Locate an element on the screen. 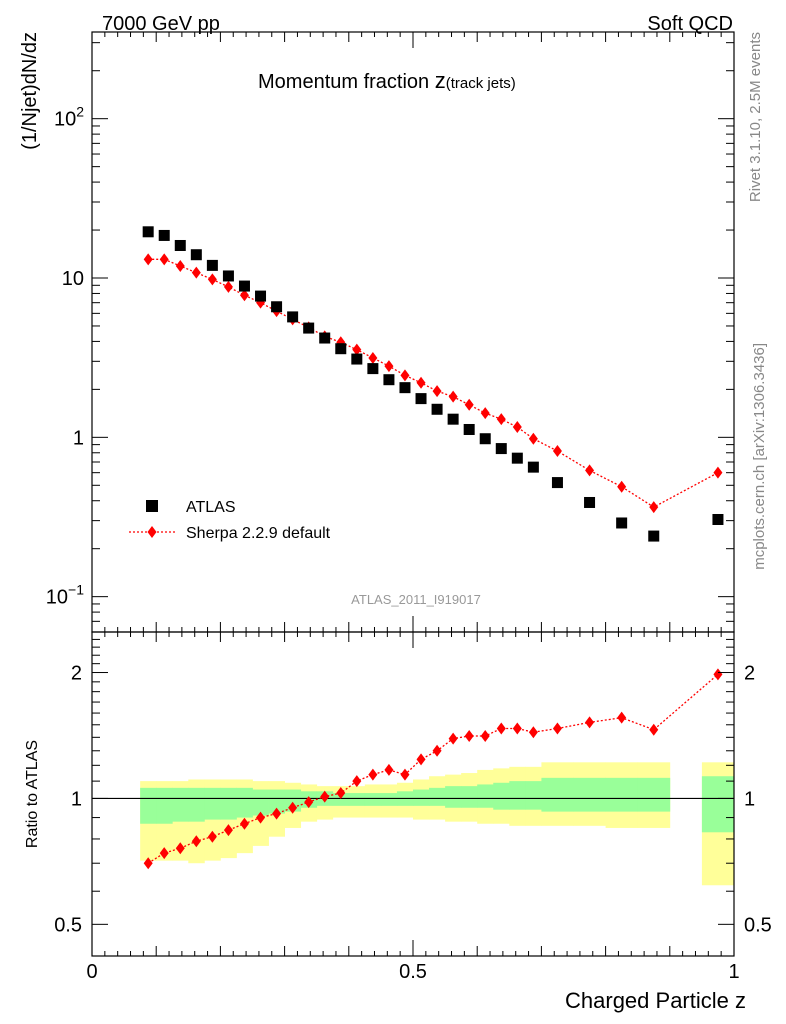  y-tick-label: 102 is located at coordinates (69, 117).